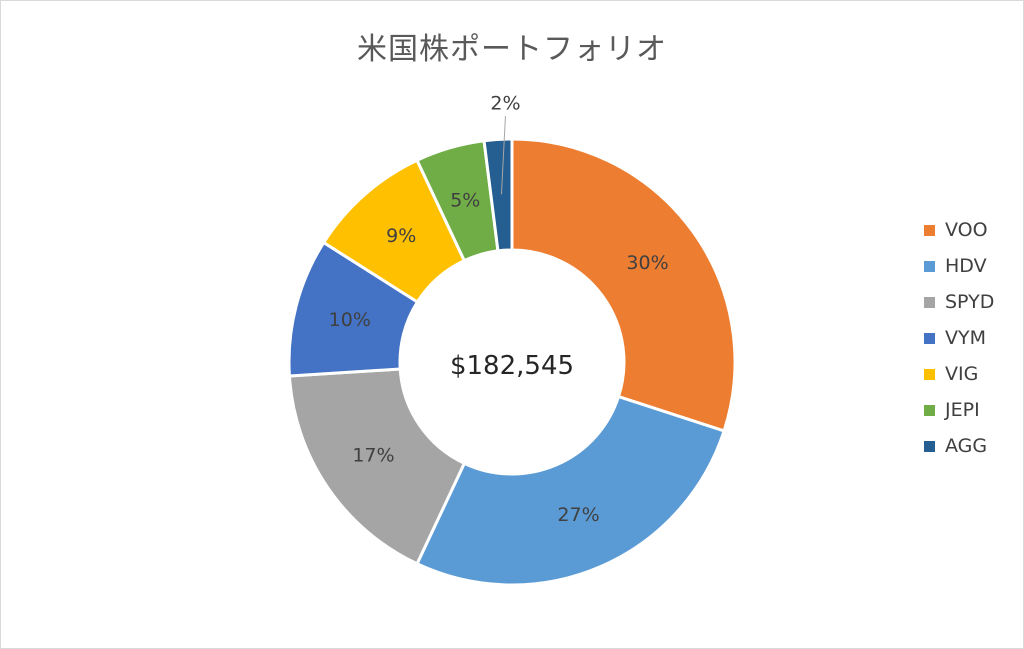 The width and height of the screenshot is (1024, 649). I want to click on legend-label: HDV, so click(966, 266).